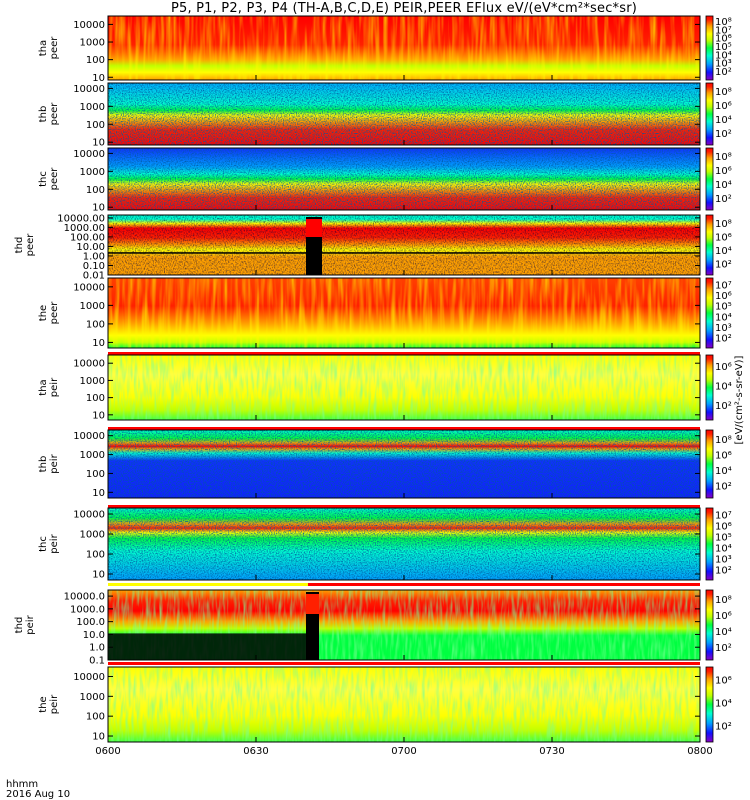 Image resolution: width=750 pixels, height=800 pixels. I want to click on x-tick-label: 0630, so click(255, 751).